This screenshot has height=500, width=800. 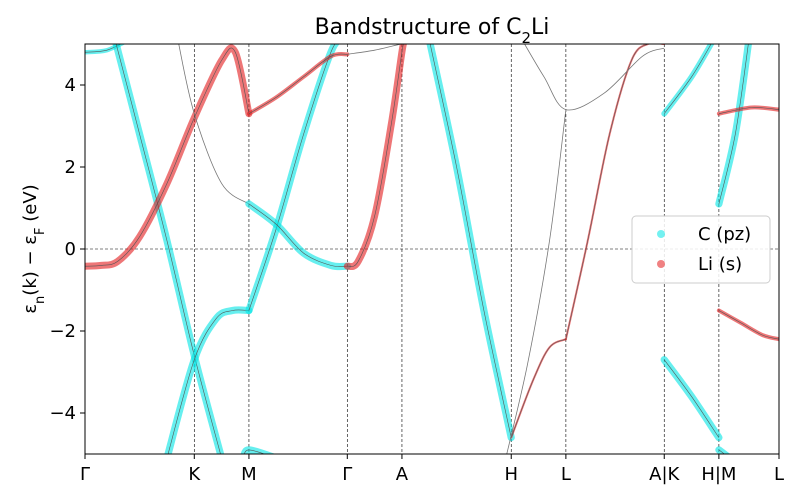 What do you see at coordinates (34, 248) in the screenshot?
I see `y-axis-label: εn(k) − εF (eV)` at bounding box center [34, 248].